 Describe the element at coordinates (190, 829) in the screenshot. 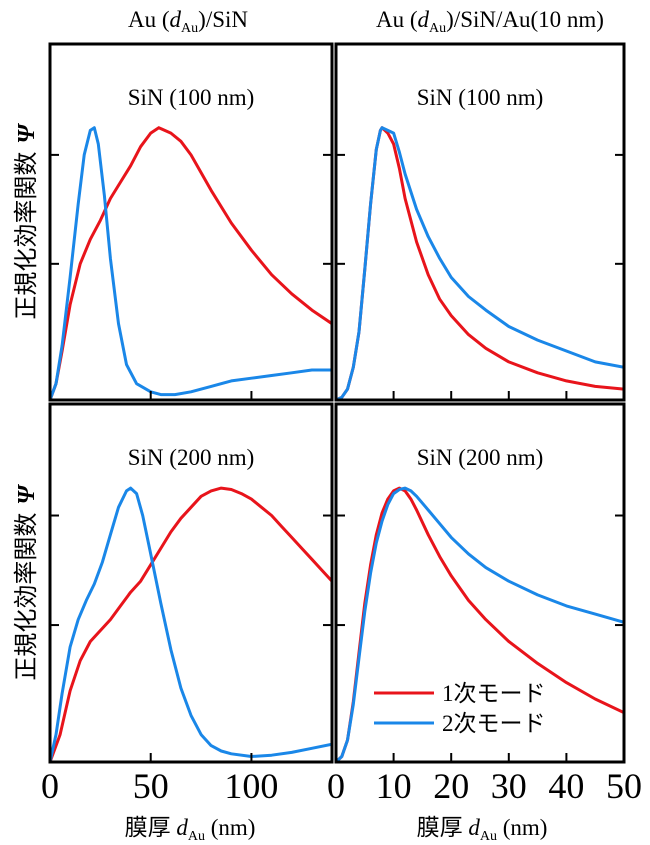

I see `xlabel-left: 膜厚 dAu (nm)` at that location.